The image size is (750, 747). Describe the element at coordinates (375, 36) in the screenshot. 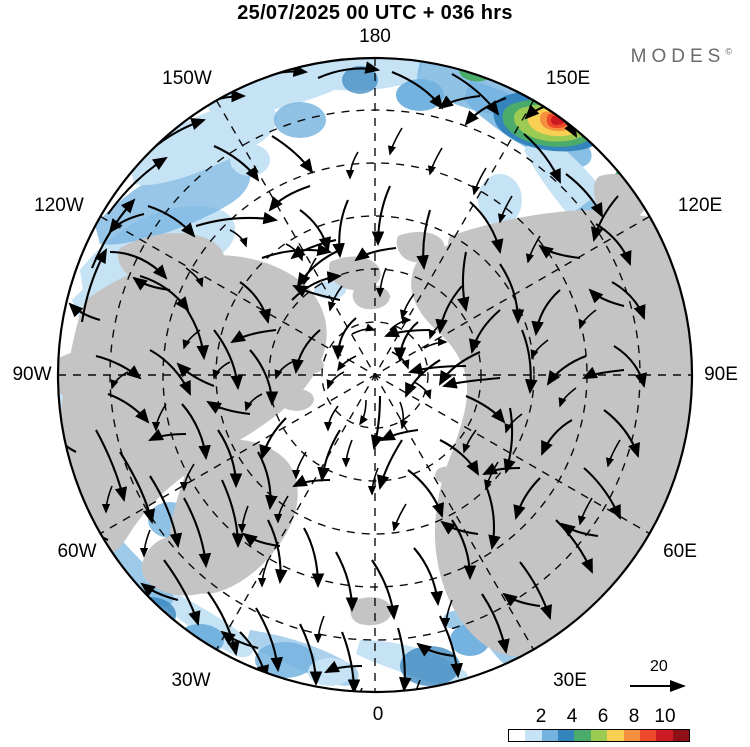

I see `lon-label-180: 180` at that location.